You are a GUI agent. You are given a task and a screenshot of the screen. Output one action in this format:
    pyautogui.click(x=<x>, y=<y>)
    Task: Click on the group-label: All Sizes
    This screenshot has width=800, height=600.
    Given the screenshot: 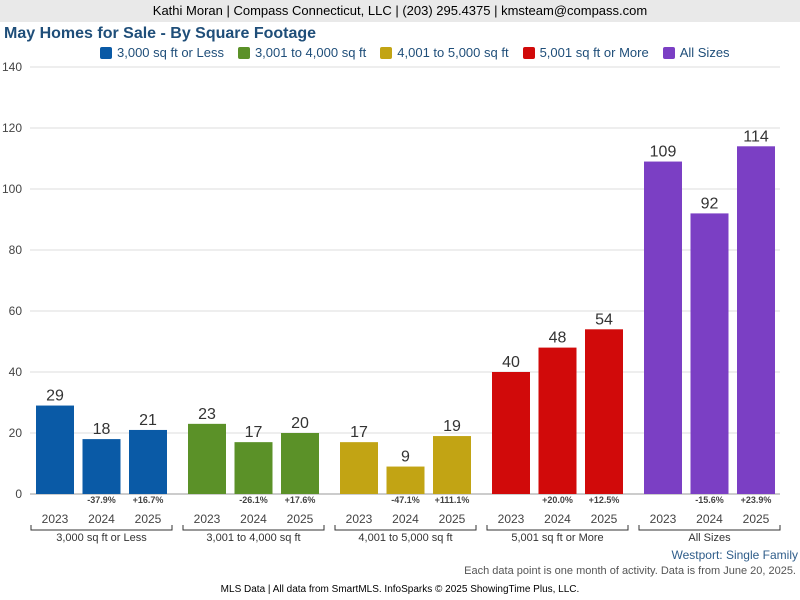 What is the action you would take?
    pyautogui.click(x=709, y=538)
    